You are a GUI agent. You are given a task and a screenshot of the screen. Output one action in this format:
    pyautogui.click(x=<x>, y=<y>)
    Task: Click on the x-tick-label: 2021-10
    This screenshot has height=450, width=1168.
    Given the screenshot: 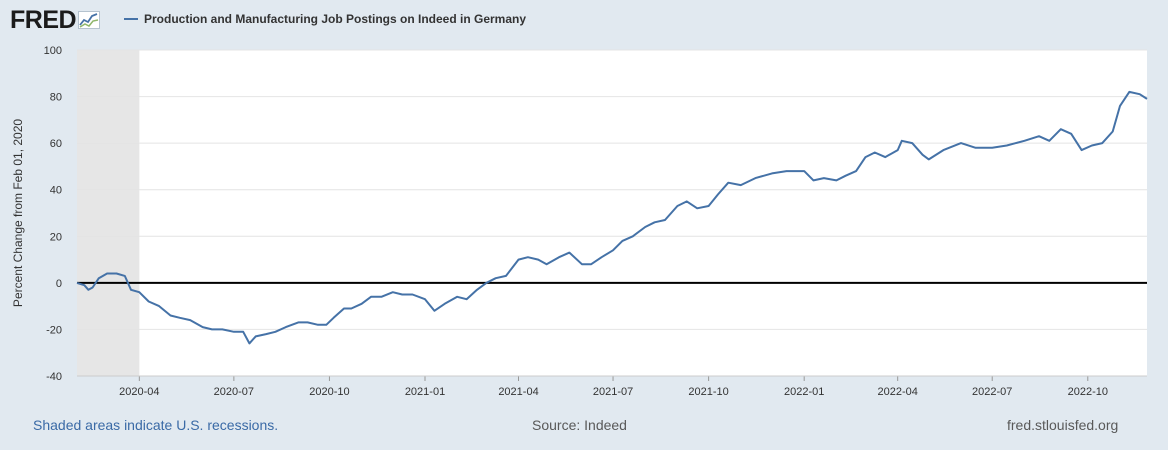 What is the action you would take?
    pyautogui.click(x=708, y=392)
    